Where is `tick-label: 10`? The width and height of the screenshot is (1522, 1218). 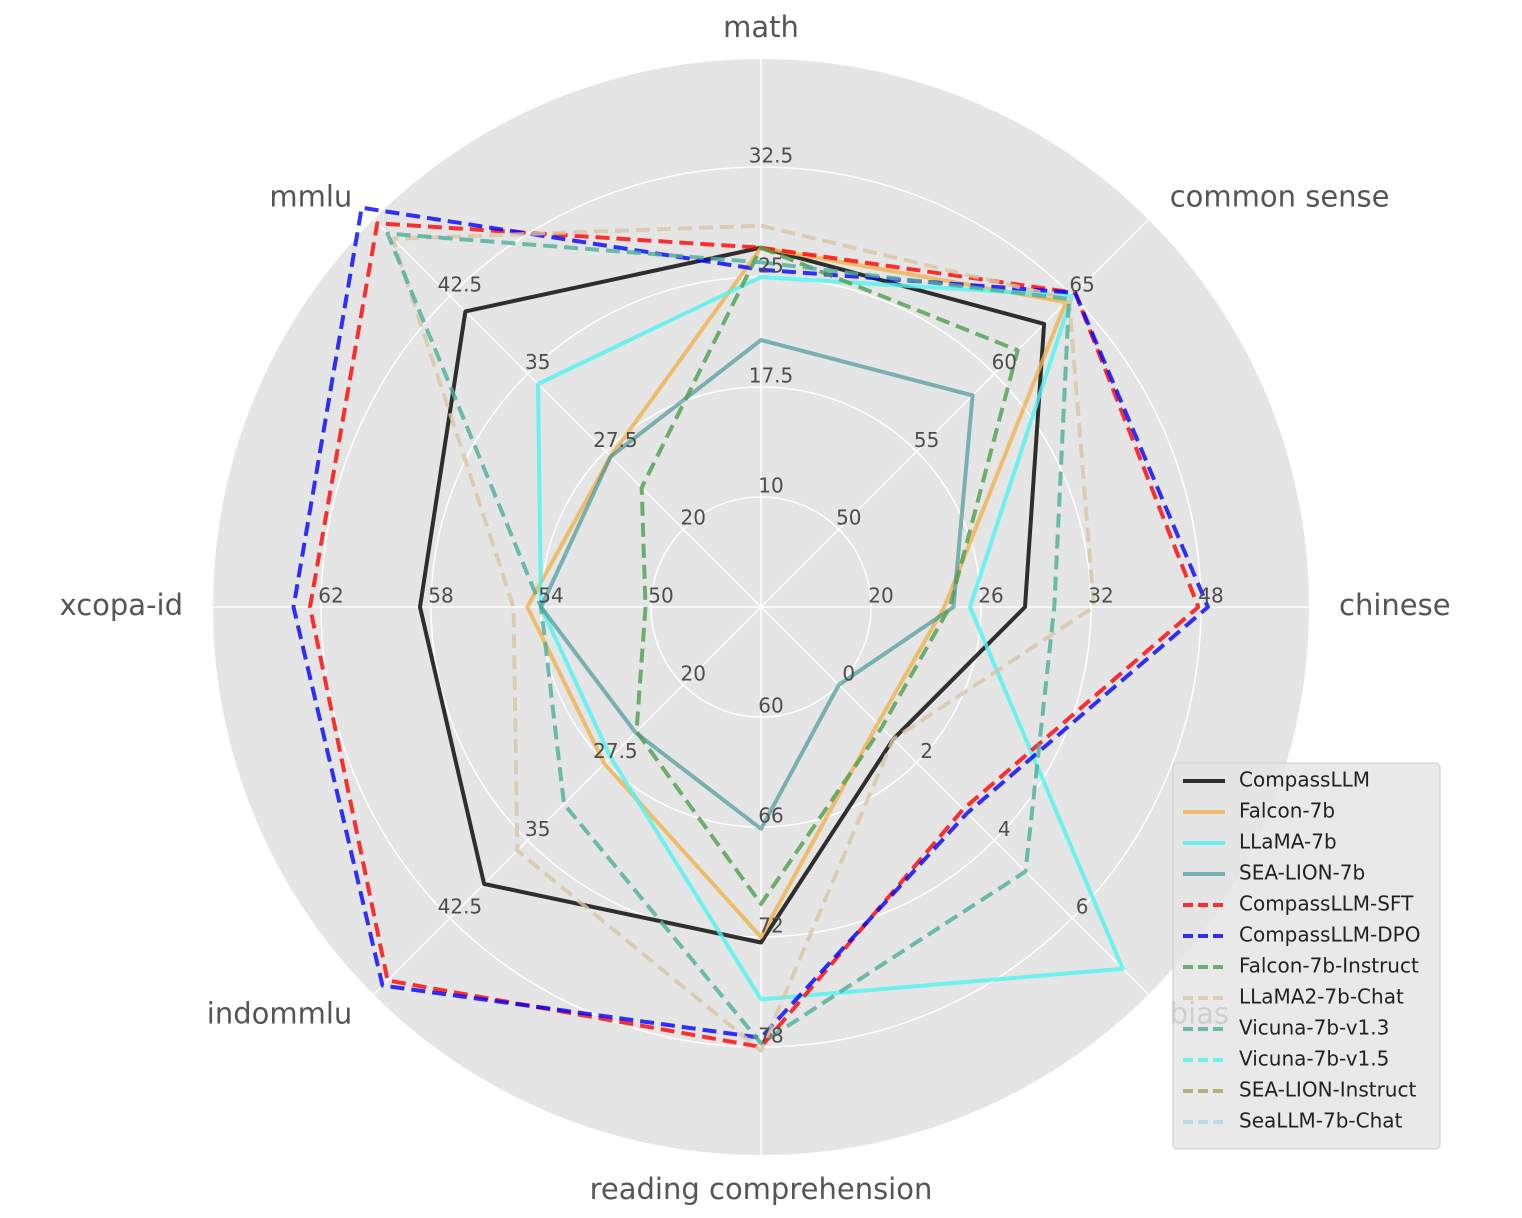
tick-label: 10 is located at coordinates (770, 486).